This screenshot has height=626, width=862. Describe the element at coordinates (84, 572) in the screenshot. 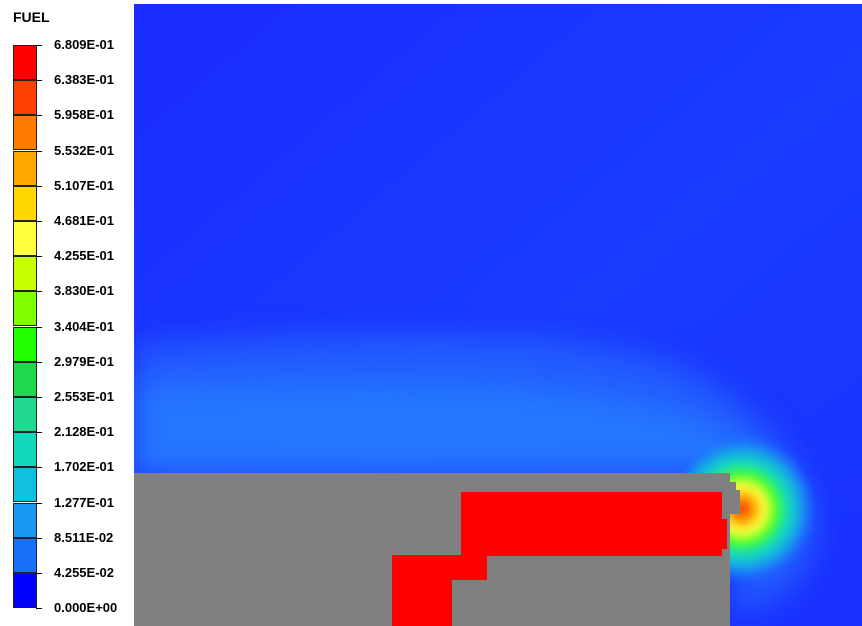

I see `legend-tick-label: 4.255E-02` at that location.